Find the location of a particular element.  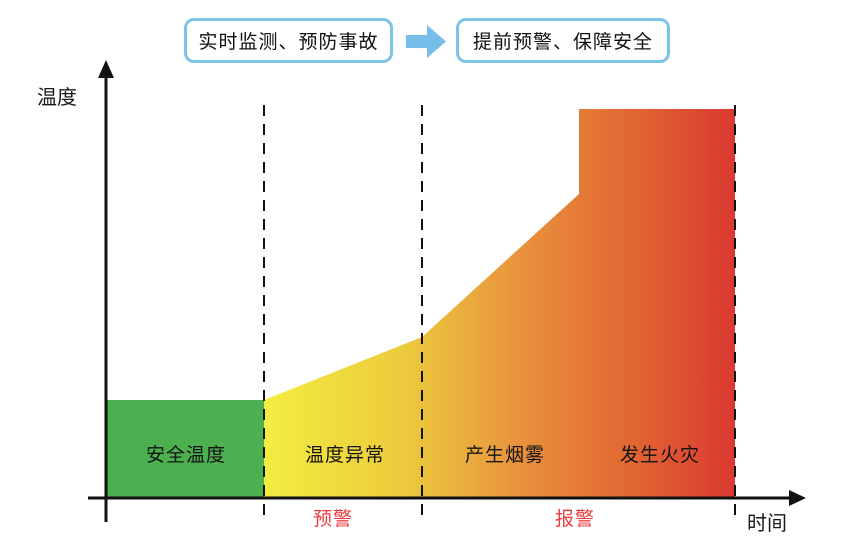

x-axis-arrowhead is located at coordinates (797, 498).